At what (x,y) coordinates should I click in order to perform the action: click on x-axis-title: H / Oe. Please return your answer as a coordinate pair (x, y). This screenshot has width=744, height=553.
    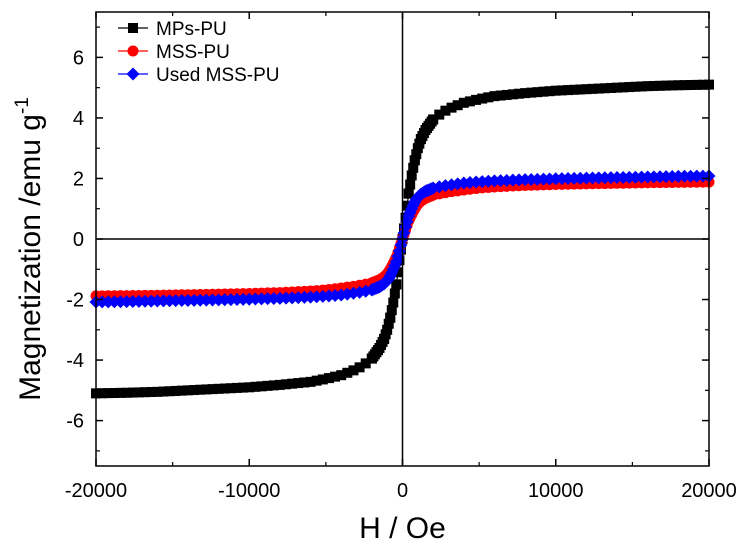
    Looking at the image, I should click on (402, 528).